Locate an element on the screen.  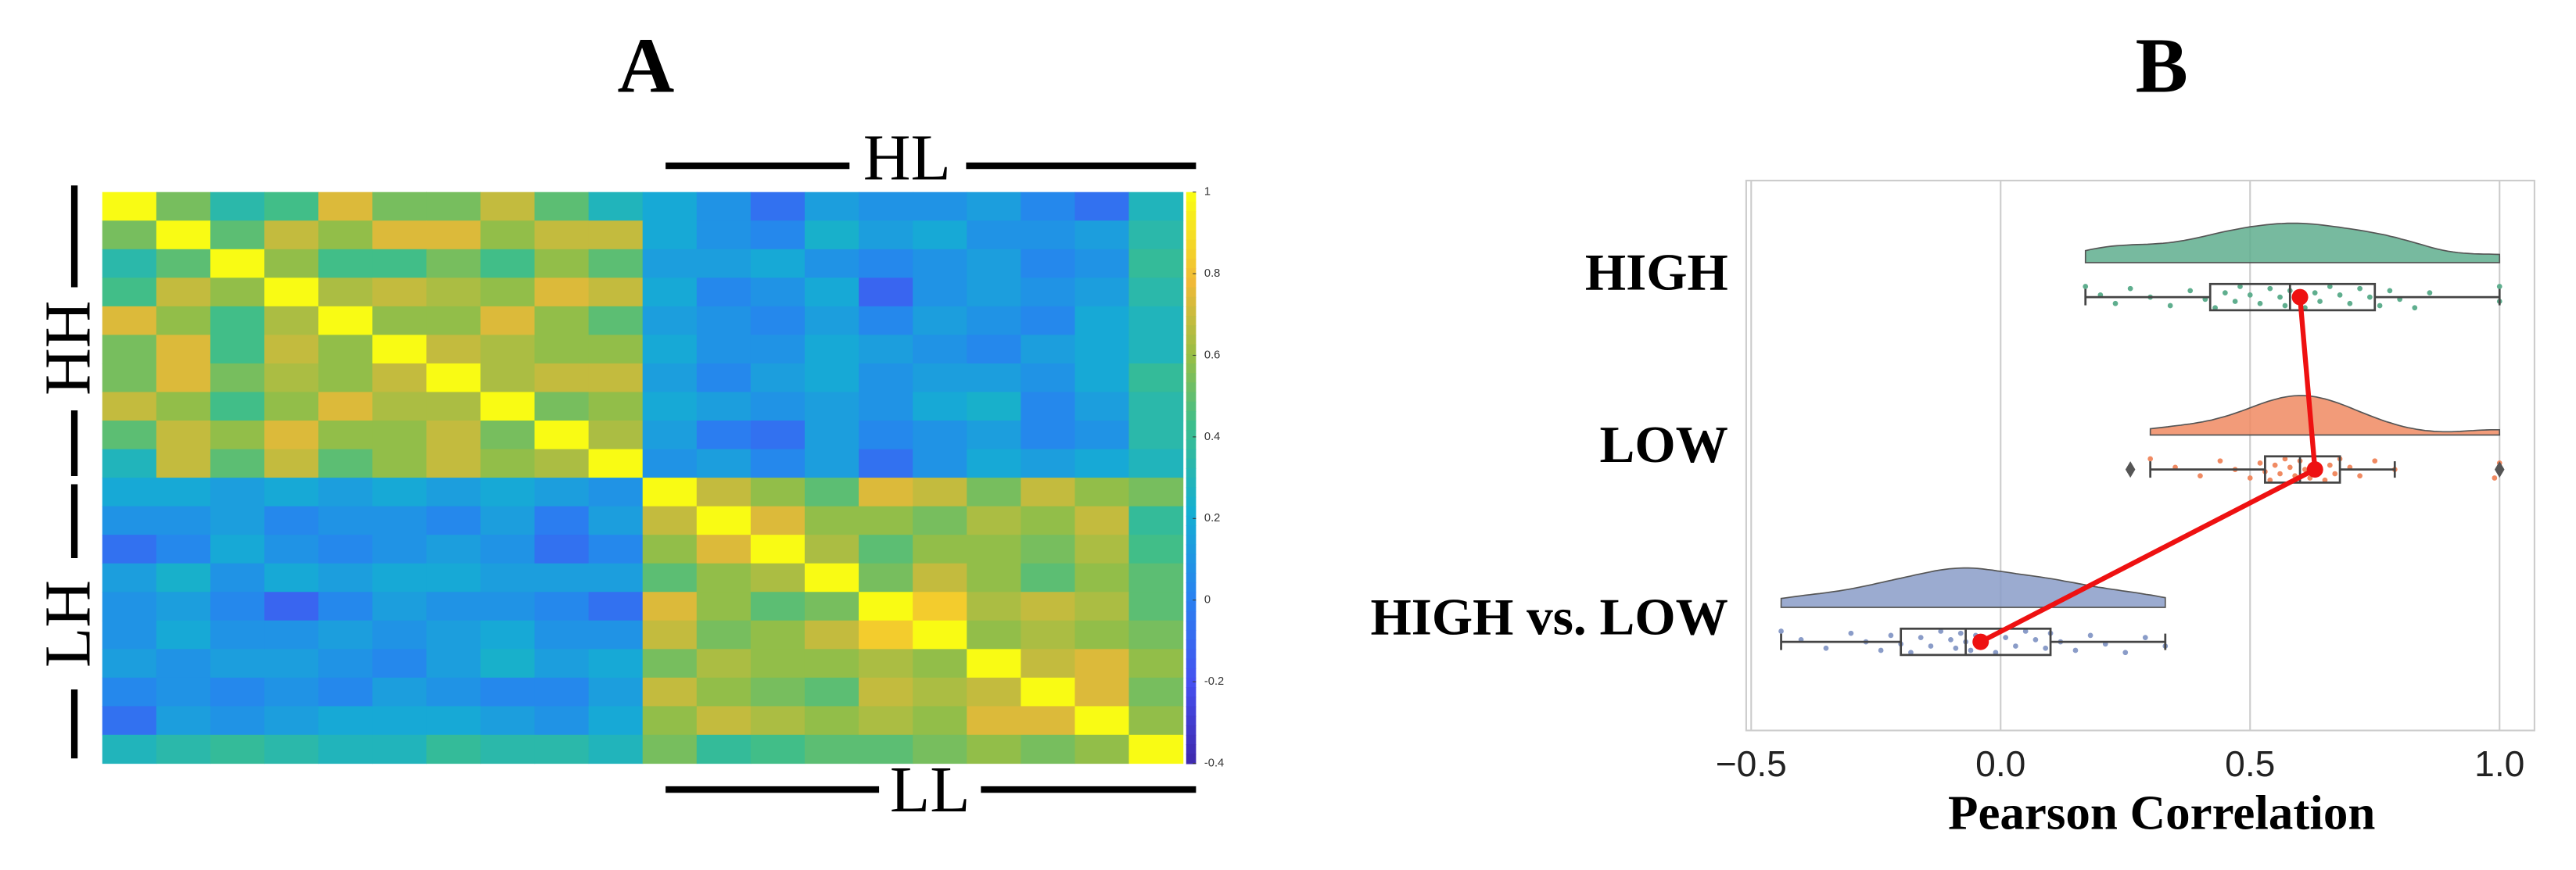
x-tick-label: 1.0 is located at coordinates (2499, 763).